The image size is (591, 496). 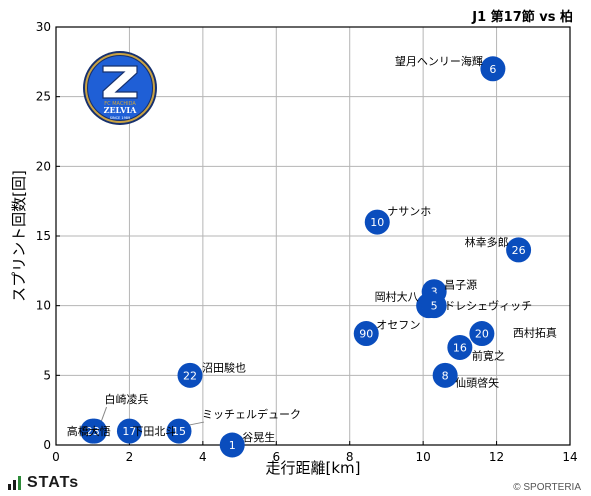 I want to click on x-tick-label: 4, so click(x=203, y=457).